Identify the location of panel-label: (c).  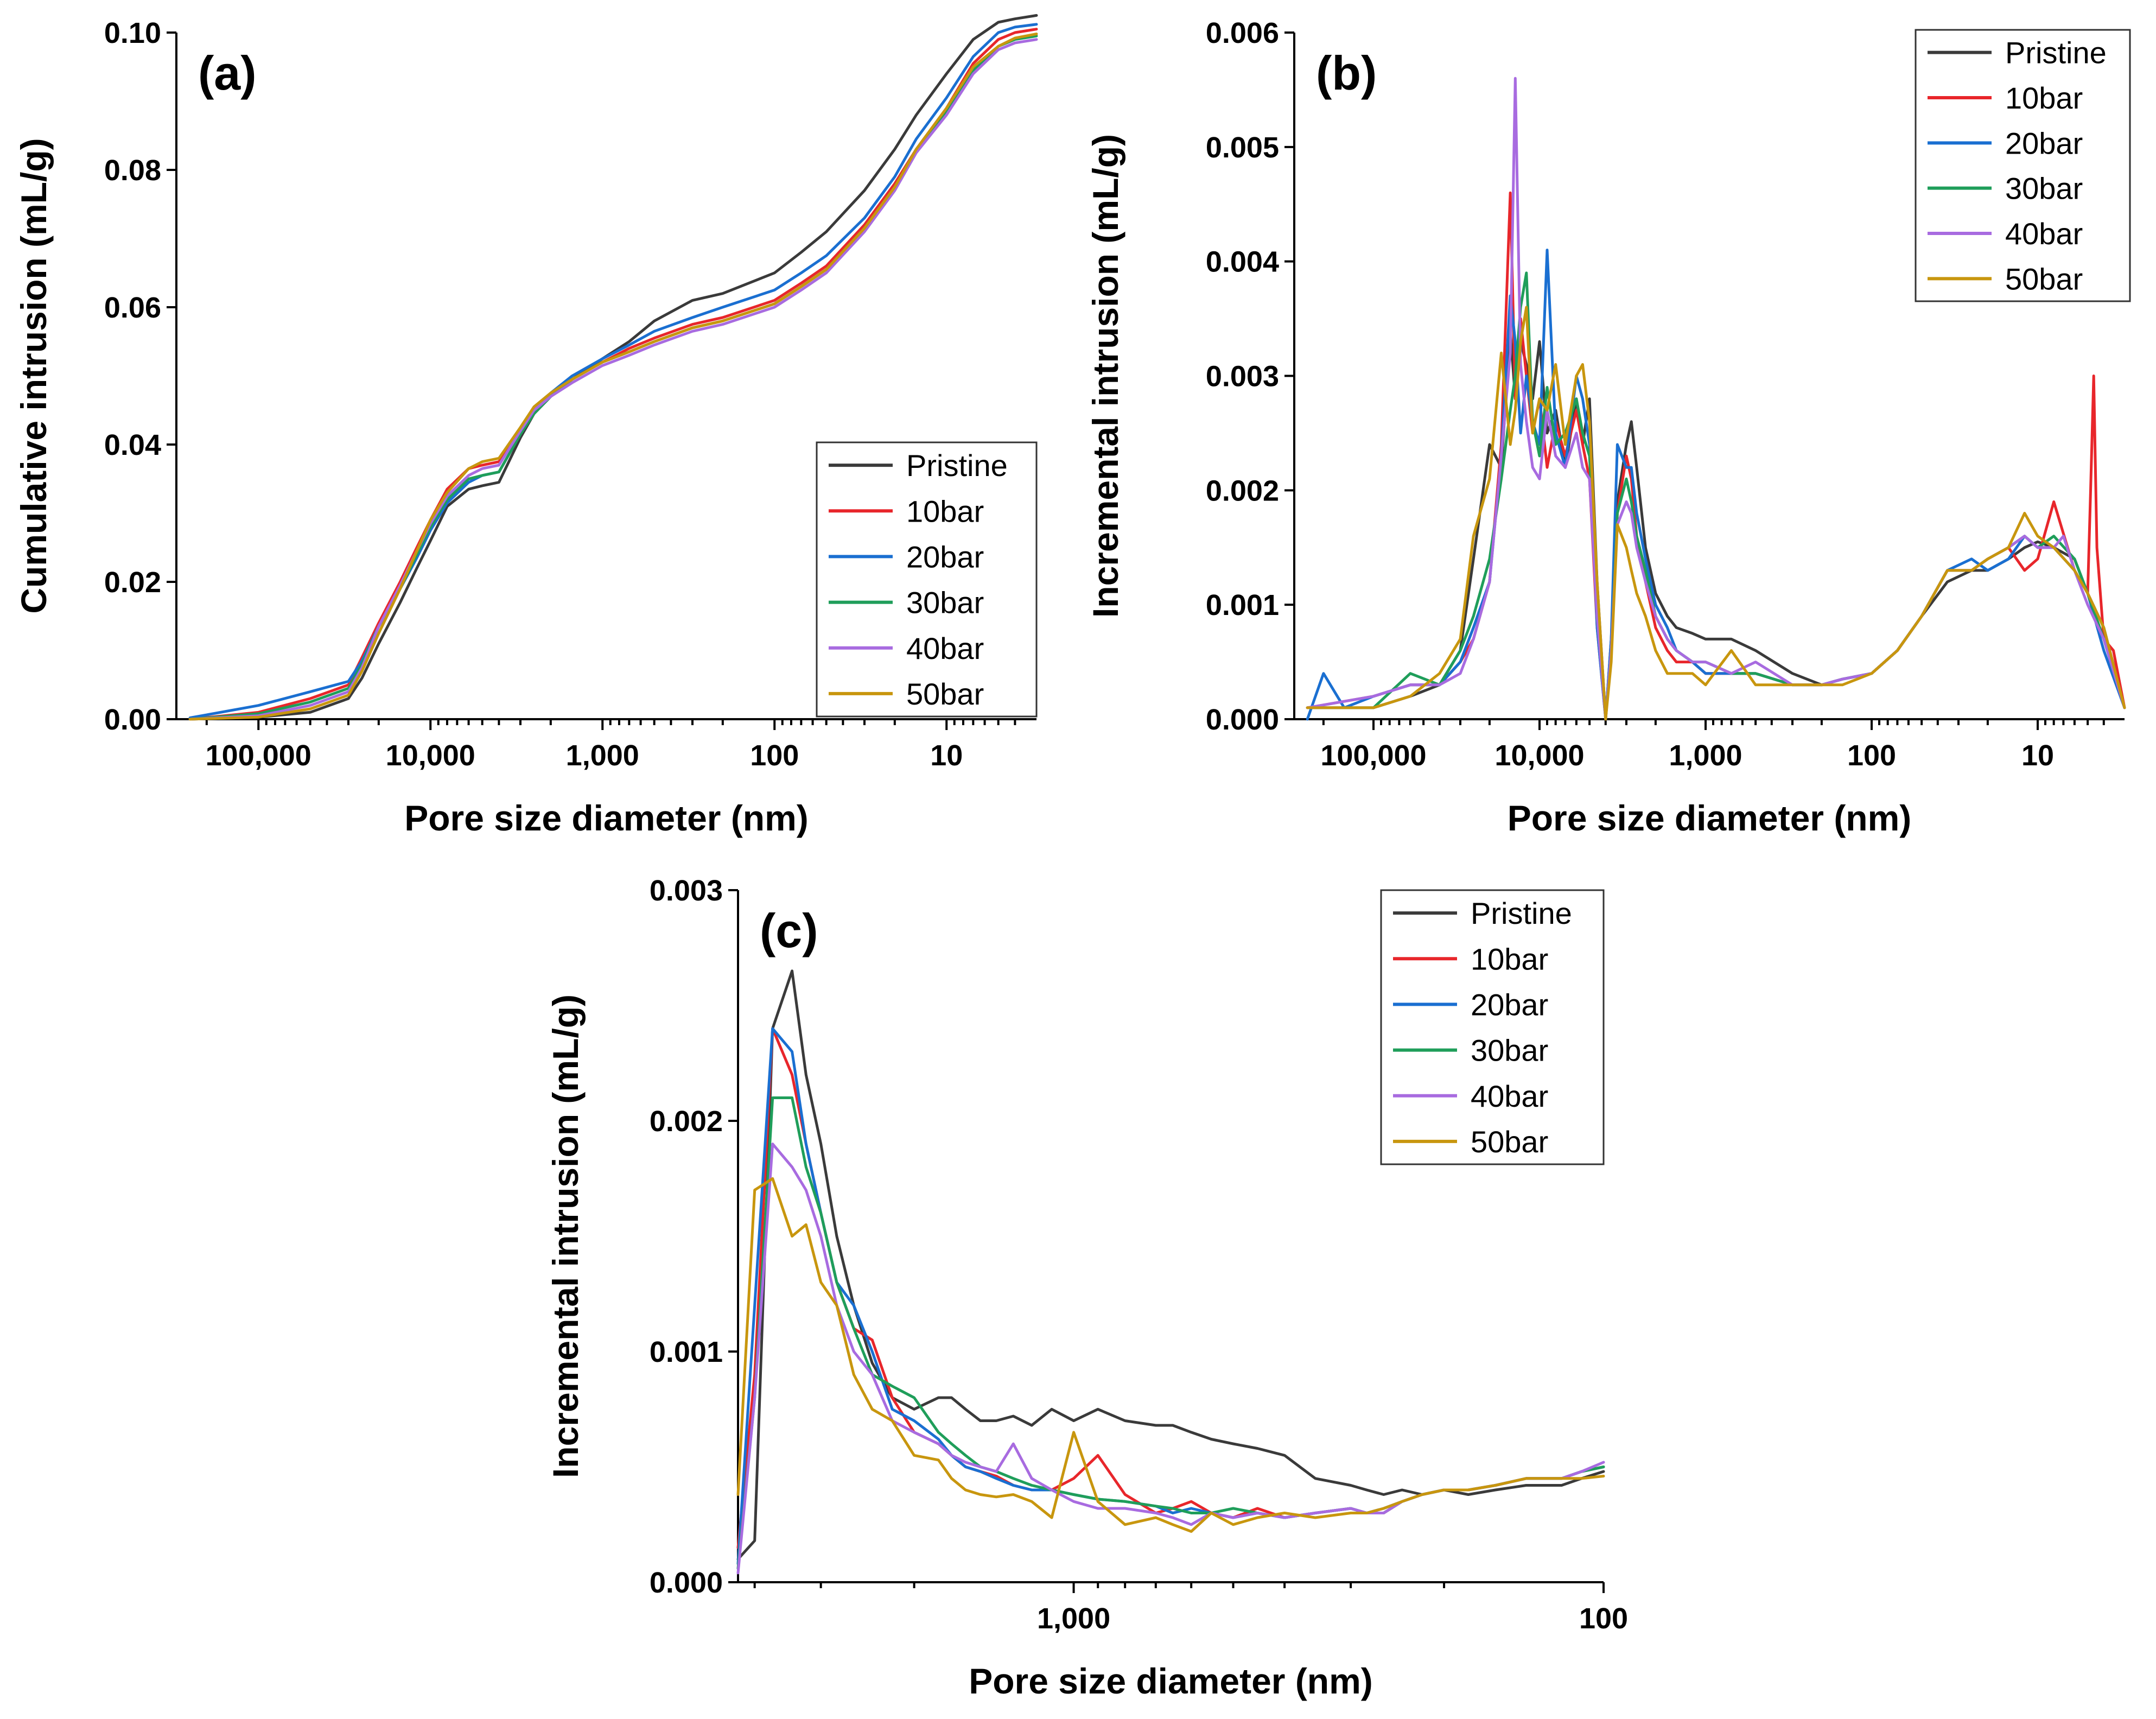
(789, 930).